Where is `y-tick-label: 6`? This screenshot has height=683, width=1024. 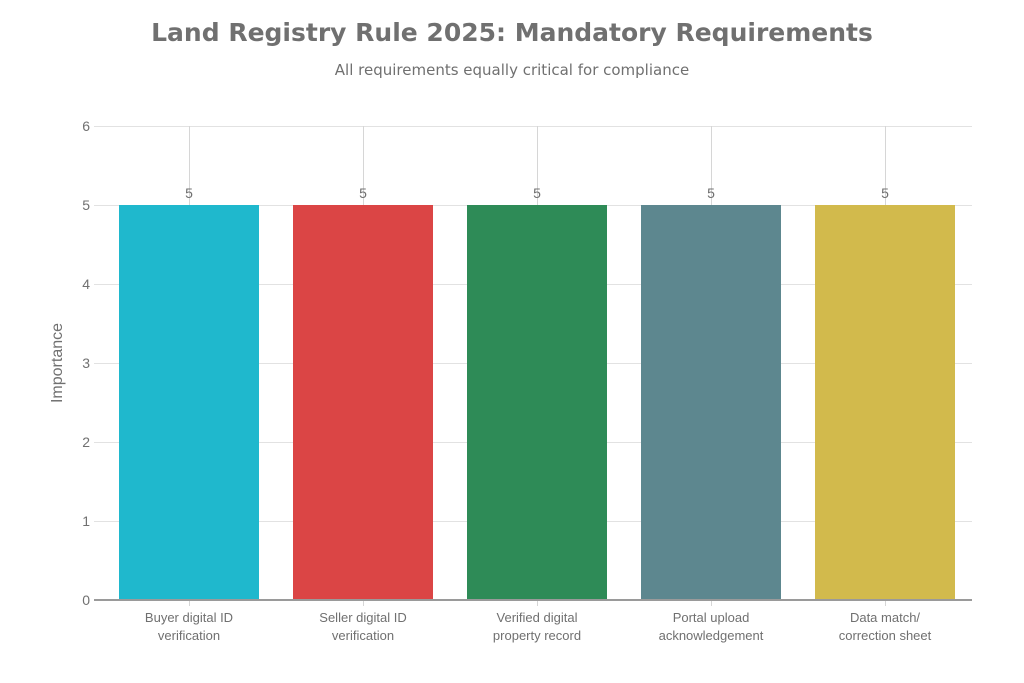
y-tick-label: 6 is located at coordinates (86, 126).